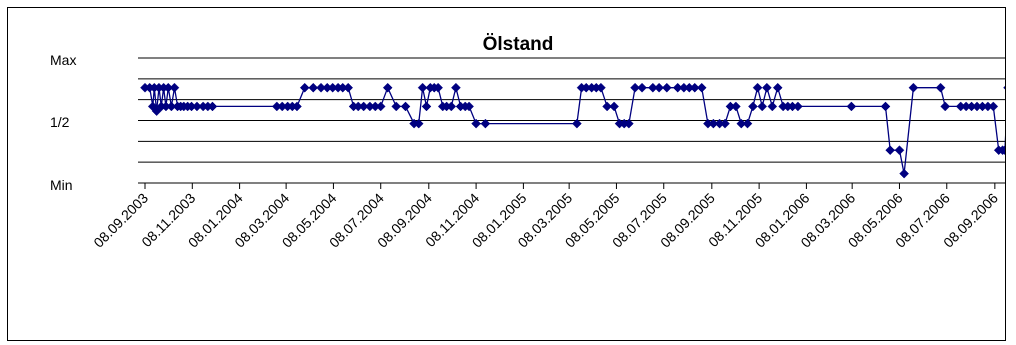 The image size is (1016, 345). What do you see at coordinates (518, 44) in the screenshot?
I see `chart-title: Ölstand` at bounding box center [518, 44].